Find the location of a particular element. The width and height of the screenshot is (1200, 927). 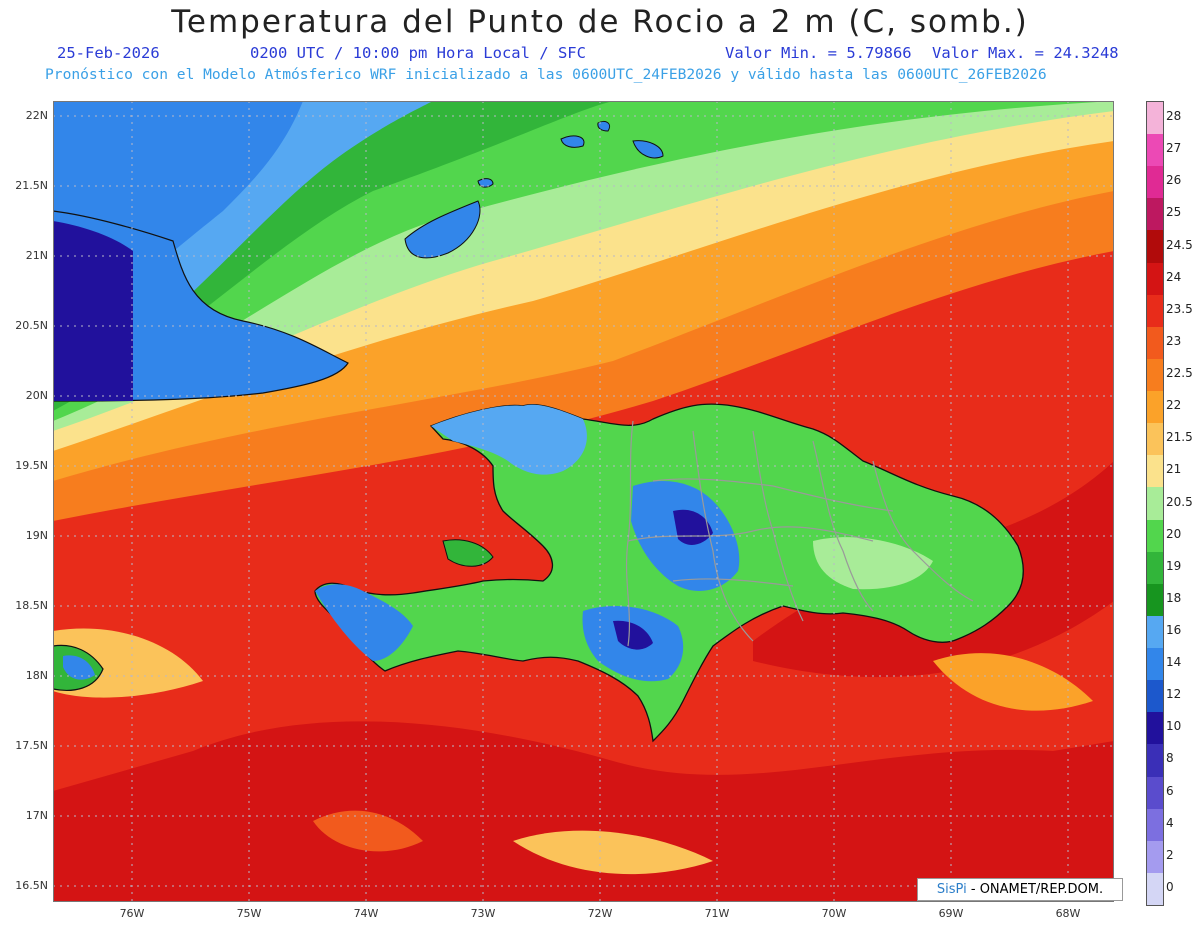

color-scale-label: 20.5 is located at coordinates (1179, 501).